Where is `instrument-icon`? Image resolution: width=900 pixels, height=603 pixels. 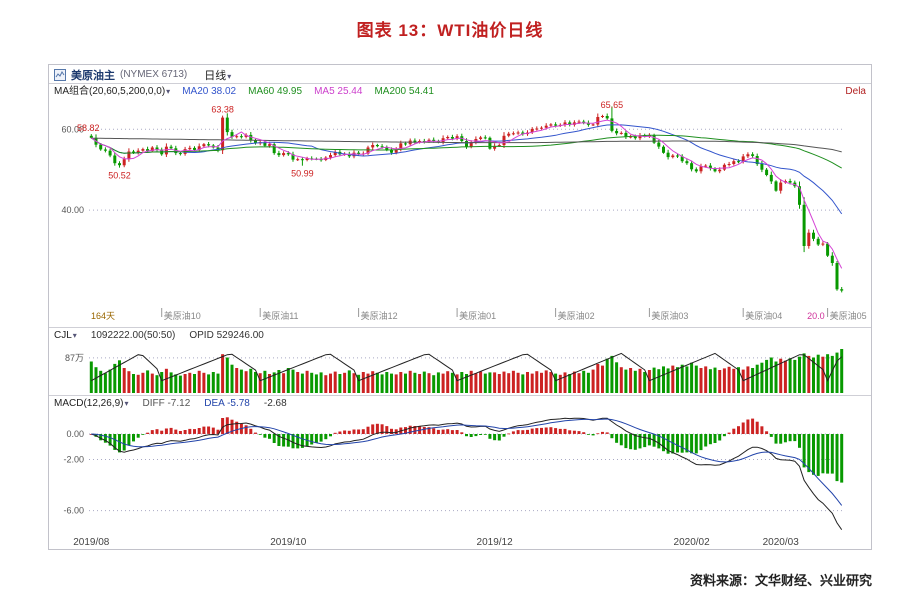 instrument-icon is located at coordinates (60, 74).